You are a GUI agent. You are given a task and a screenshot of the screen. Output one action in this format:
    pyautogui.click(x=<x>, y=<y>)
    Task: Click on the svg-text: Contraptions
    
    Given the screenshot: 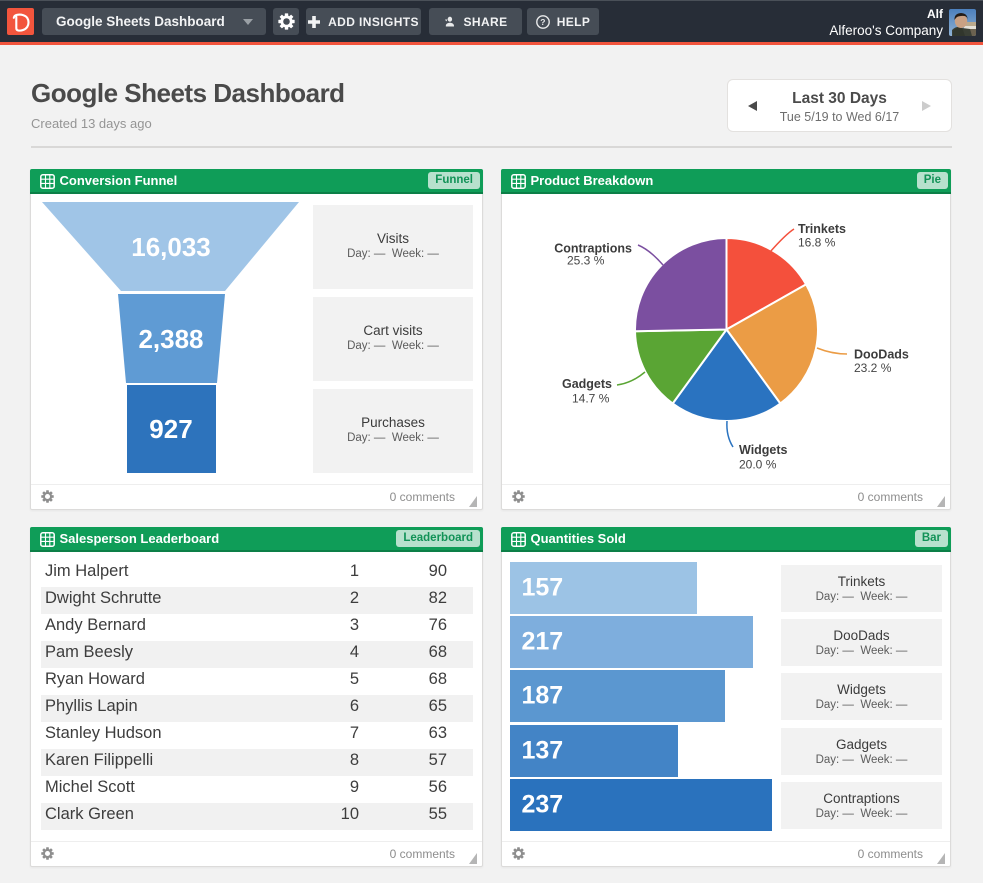 What is the action you would take?
    pyautogui.click(x=593, y=249)
    